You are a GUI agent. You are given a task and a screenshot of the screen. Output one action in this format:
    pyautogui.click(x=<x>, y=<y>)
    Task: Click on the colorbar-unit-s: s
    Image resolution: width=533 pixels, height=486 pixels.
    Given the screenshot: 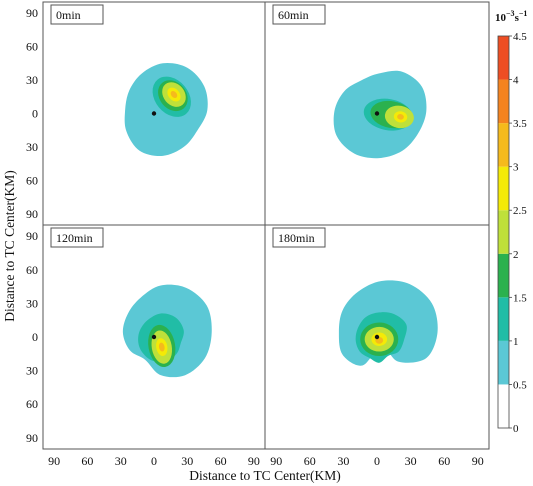 What is the action you would take?
    pyautogui.click(x=517, y=18)
    